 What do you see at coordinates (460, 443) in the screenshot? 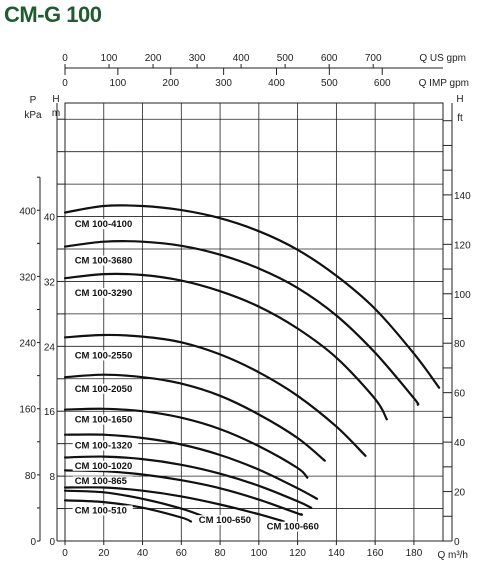
I see `right-h-axis-tick-label: 40` at bounding box center [460, 443].